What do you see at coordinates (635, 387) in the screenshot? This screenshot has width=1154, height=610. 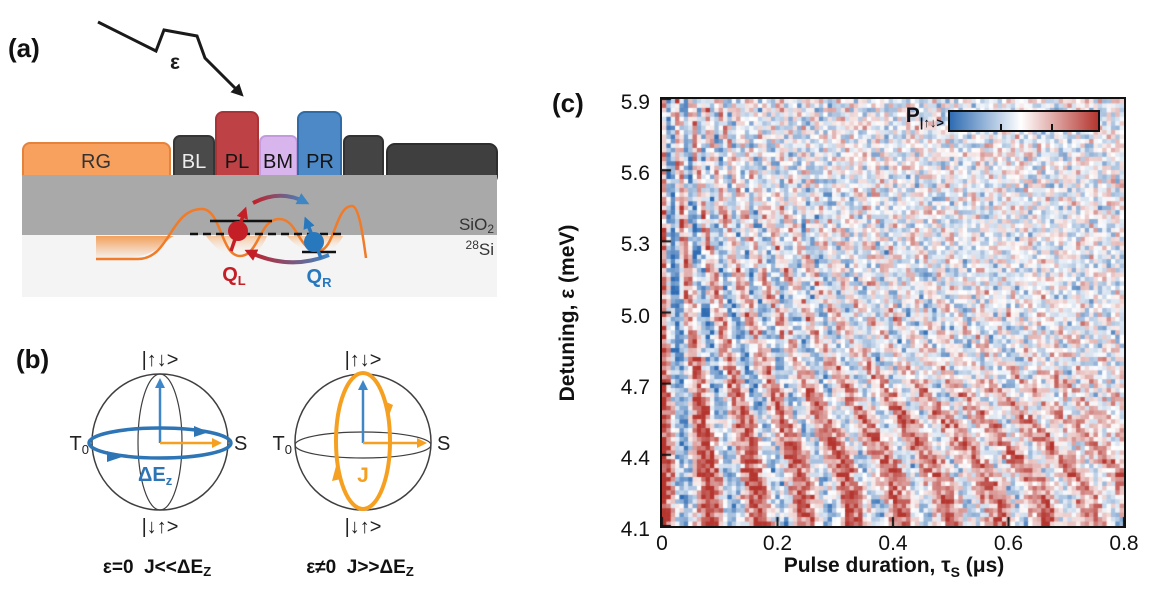 I see `y-axis-tick-label: 4.7` at bounding box center [635, 387].